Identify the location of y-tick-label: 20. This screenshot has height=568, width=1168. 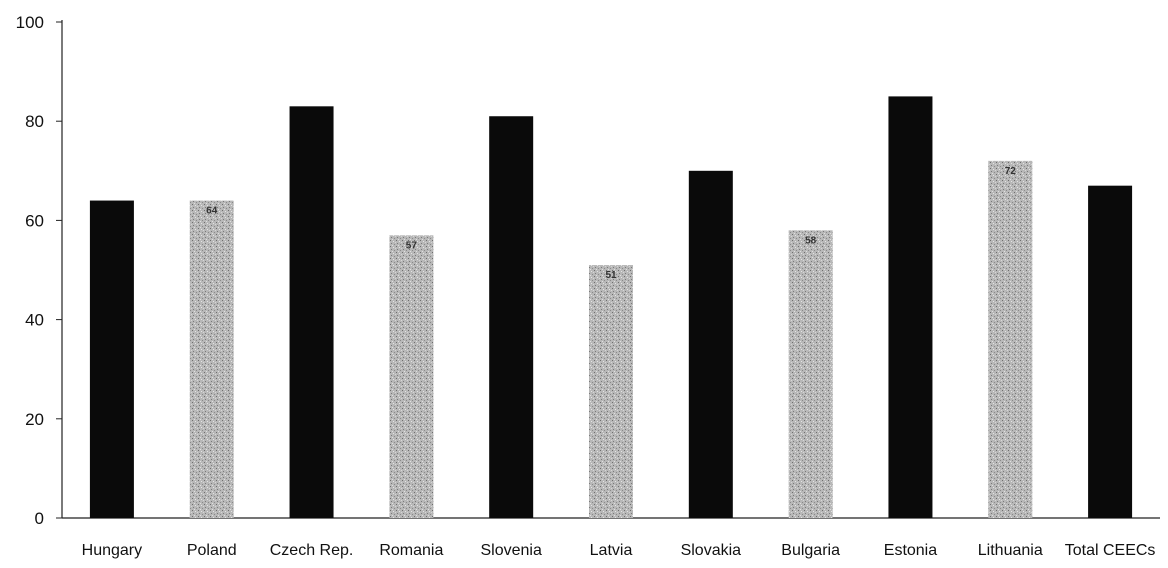
(34, 419).